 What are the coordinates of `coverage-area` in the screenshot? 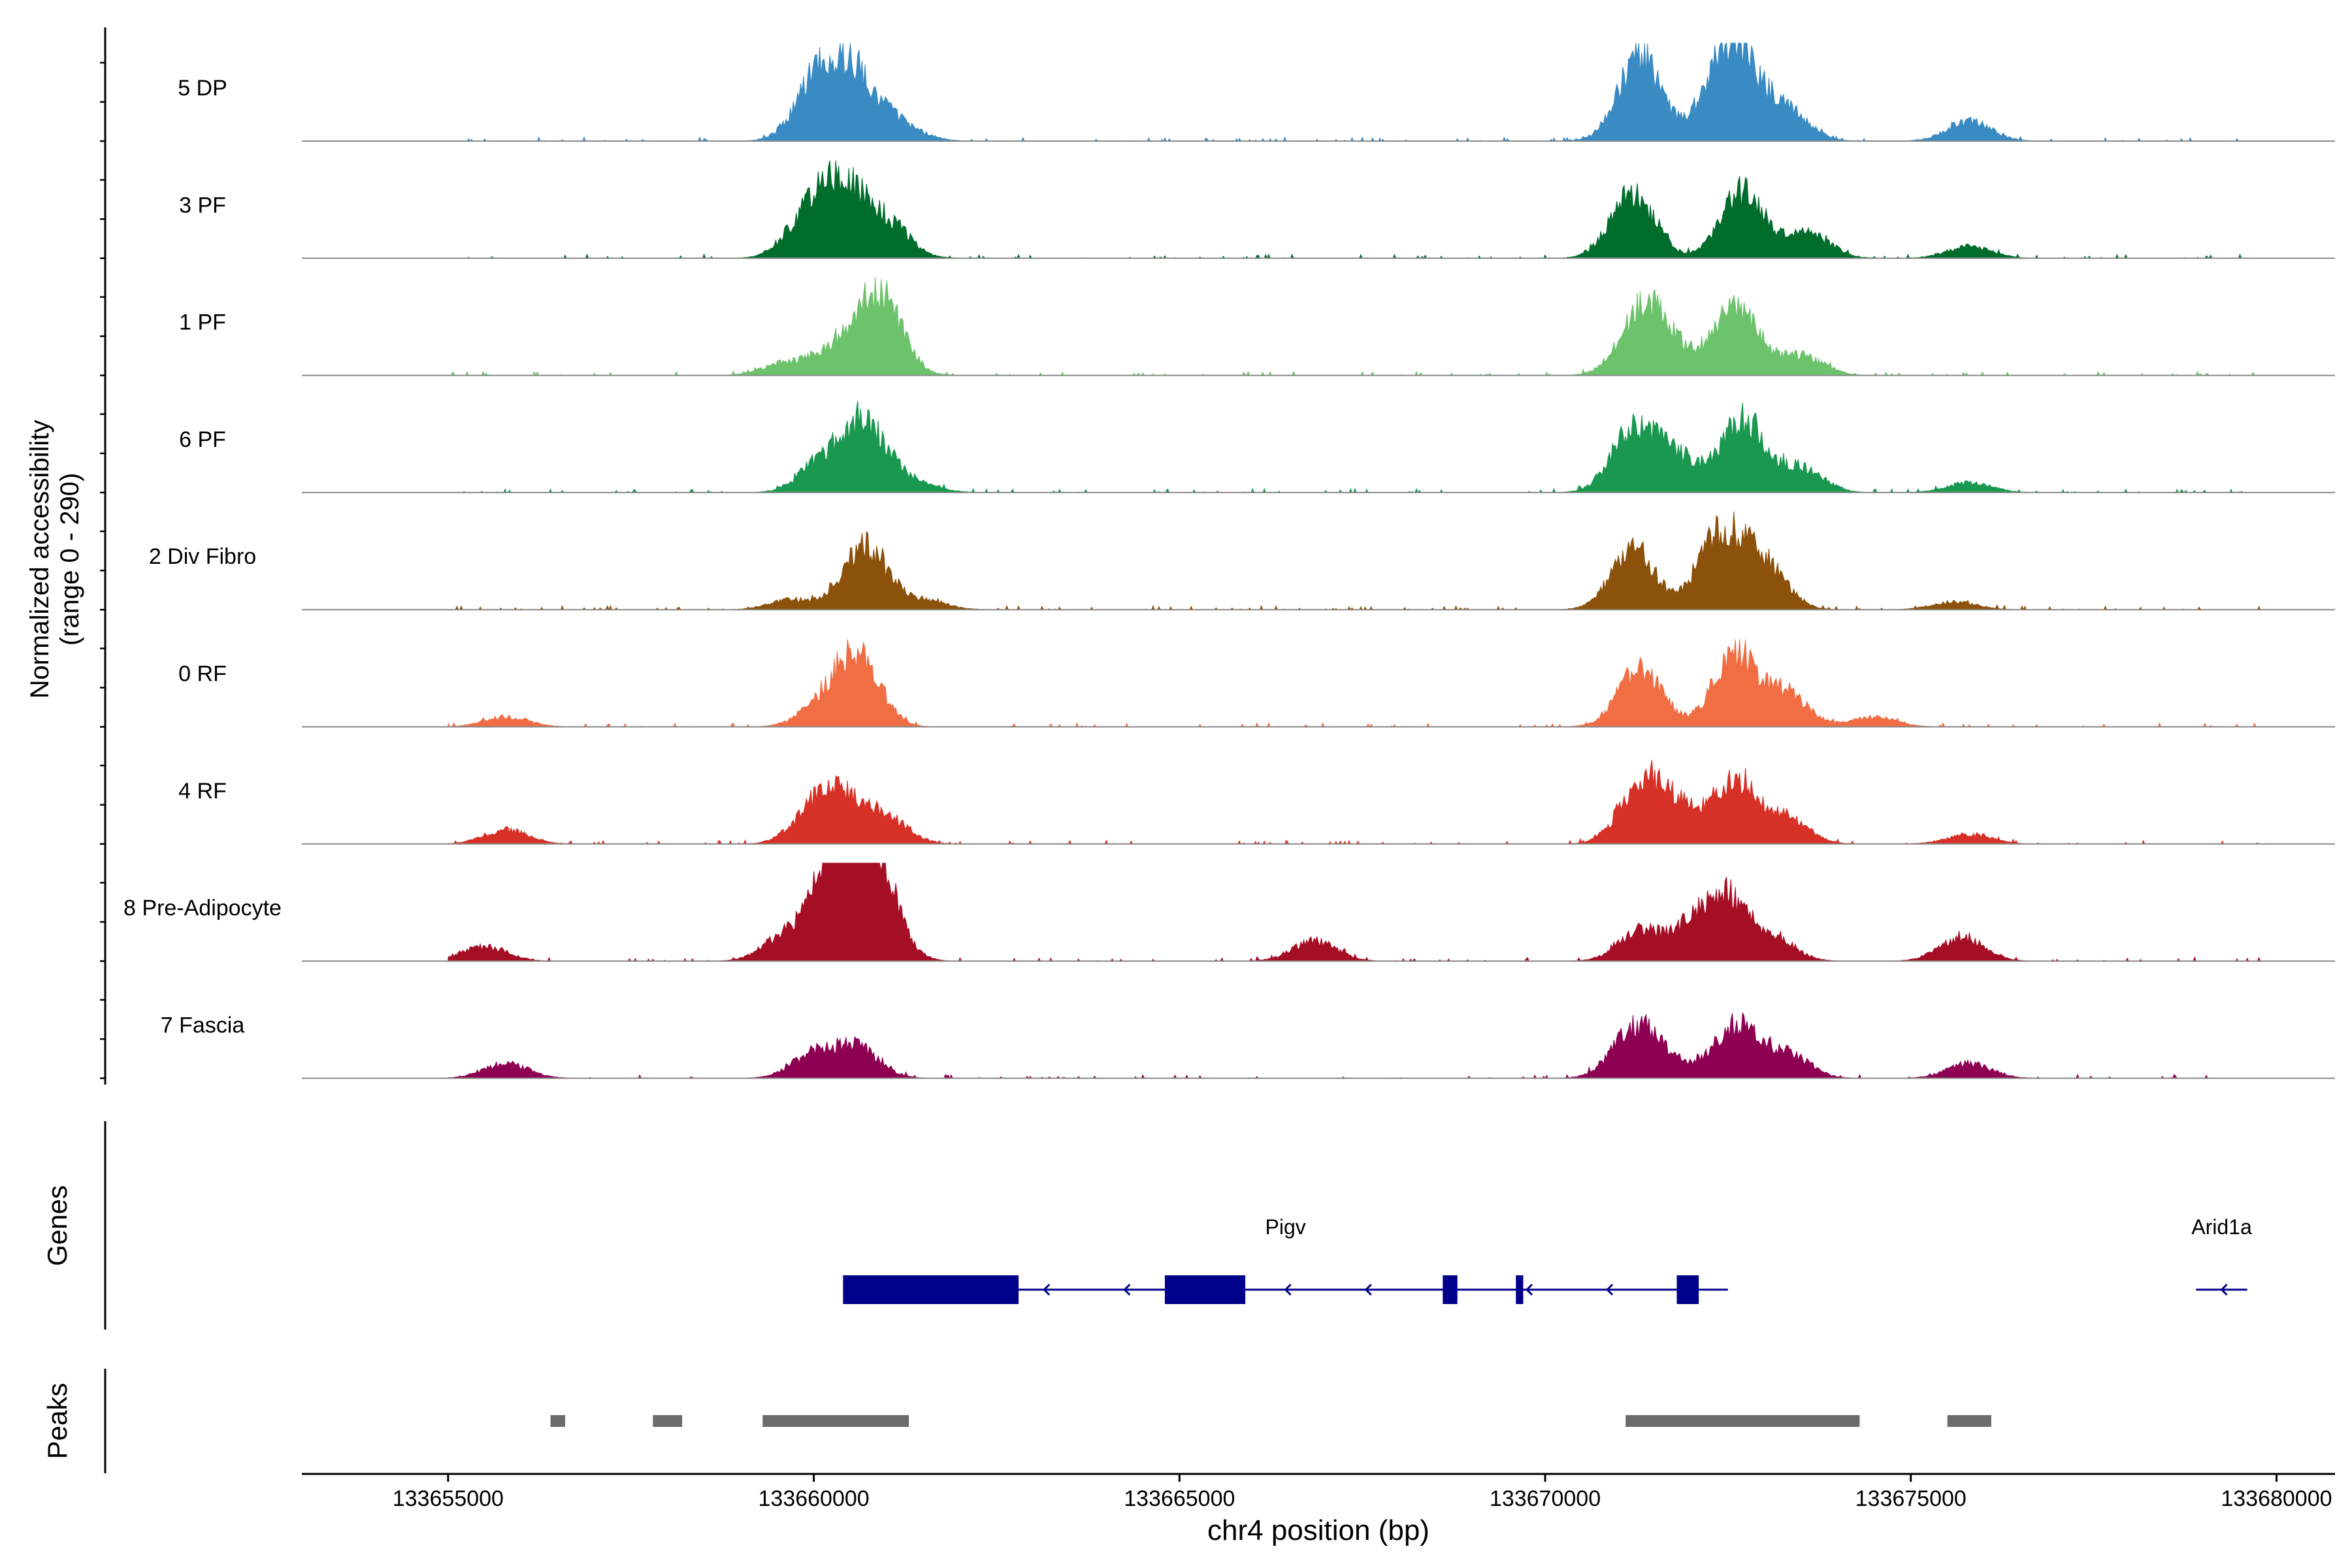 It's located at (1355, 912).